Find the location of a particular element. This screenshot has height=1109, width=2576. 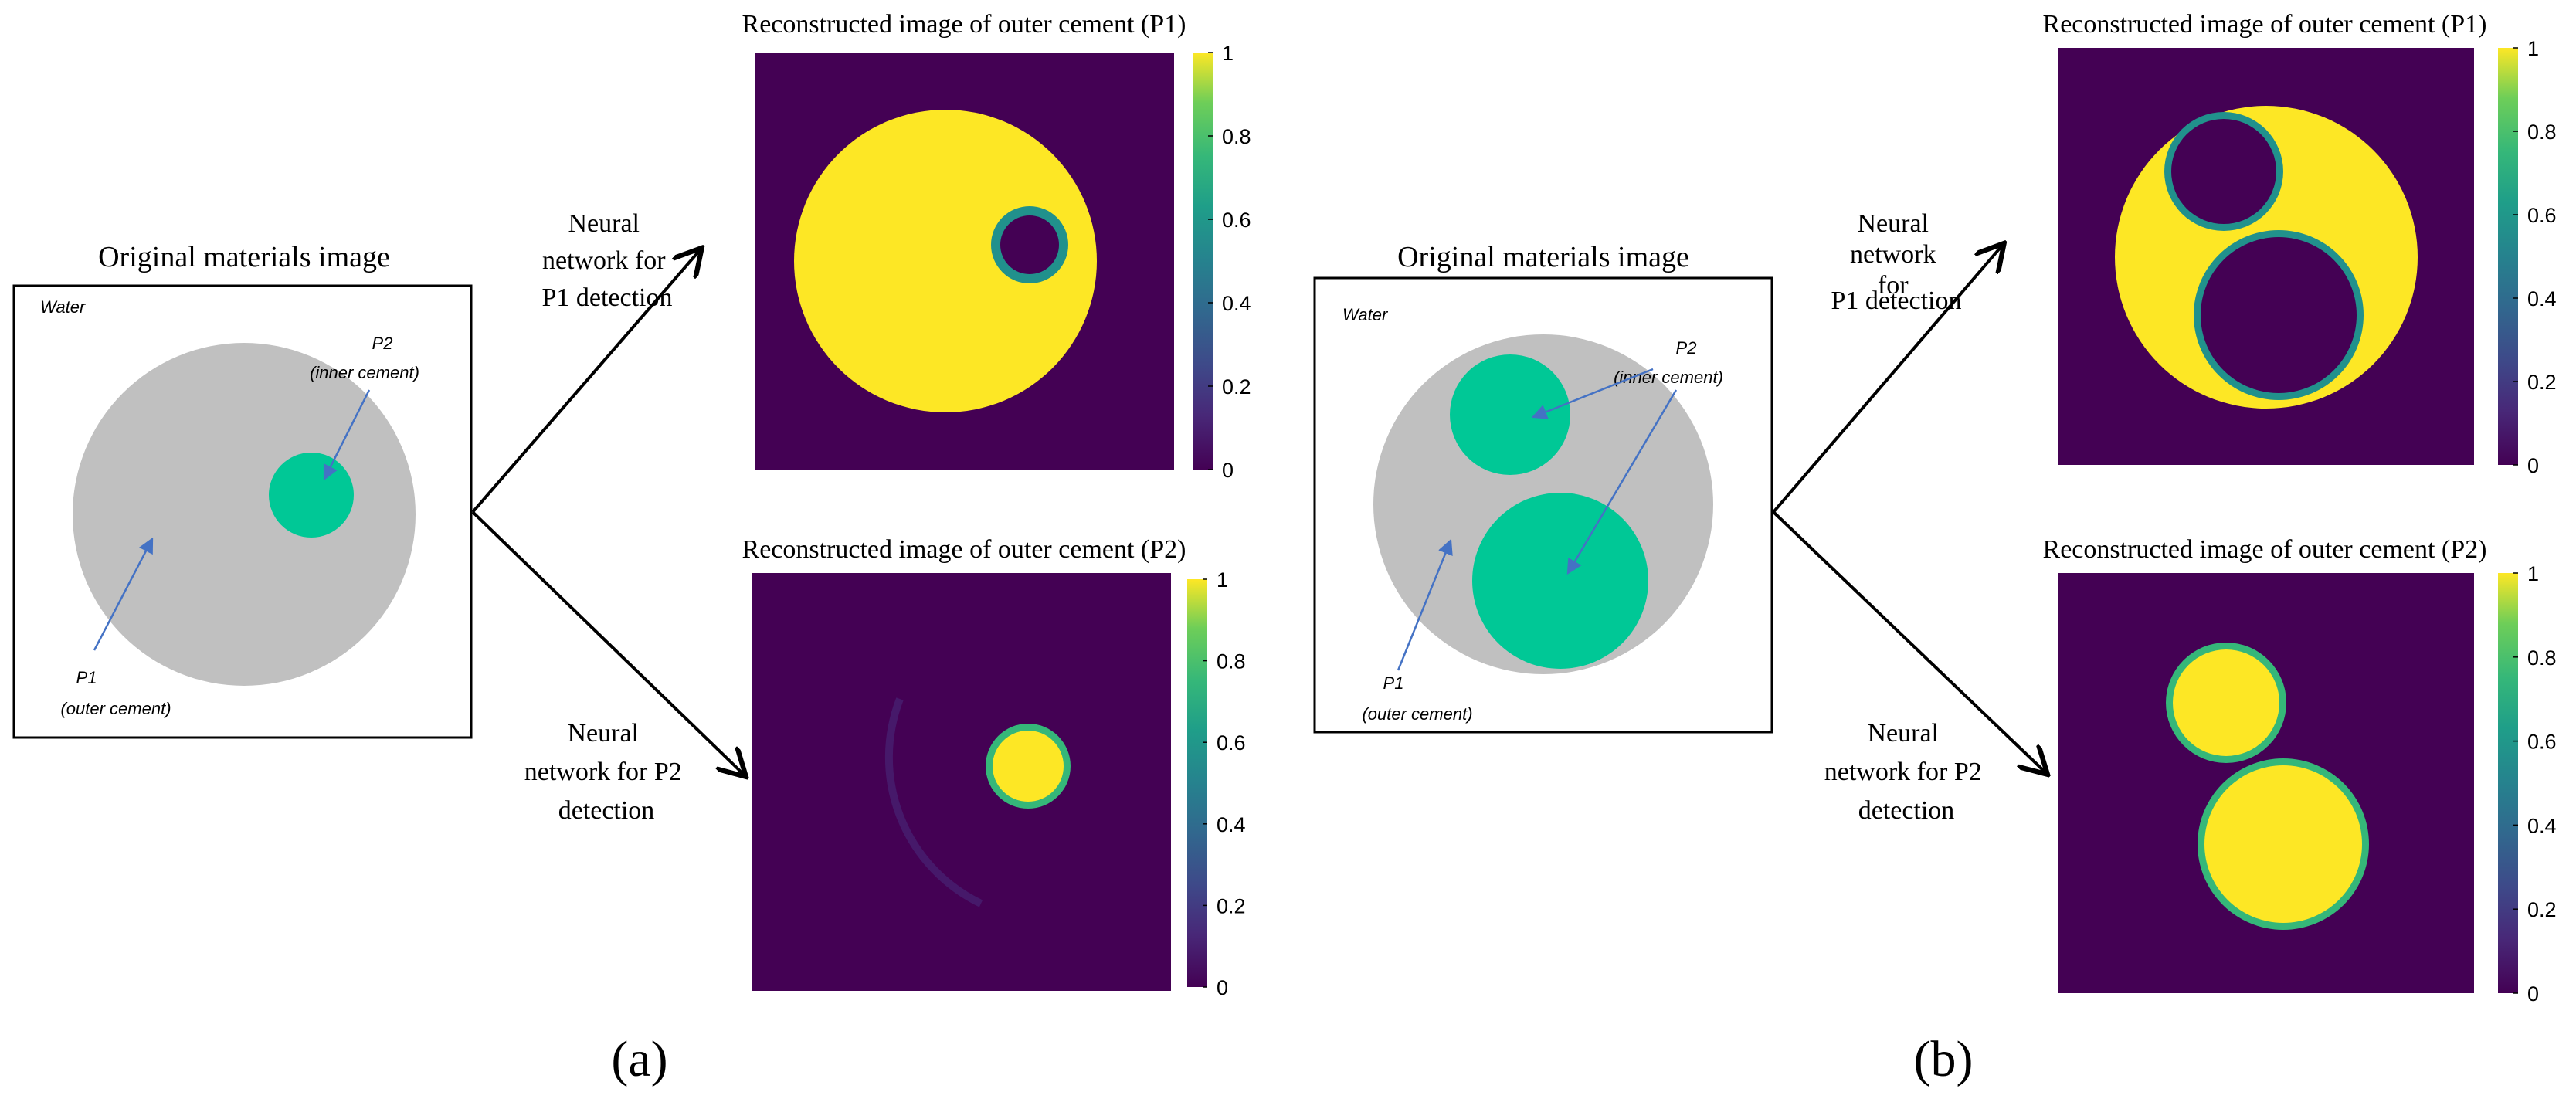

recon-p1-b: Reconstructed image of outer cement (P1) is located at coordinates (2280, 237).